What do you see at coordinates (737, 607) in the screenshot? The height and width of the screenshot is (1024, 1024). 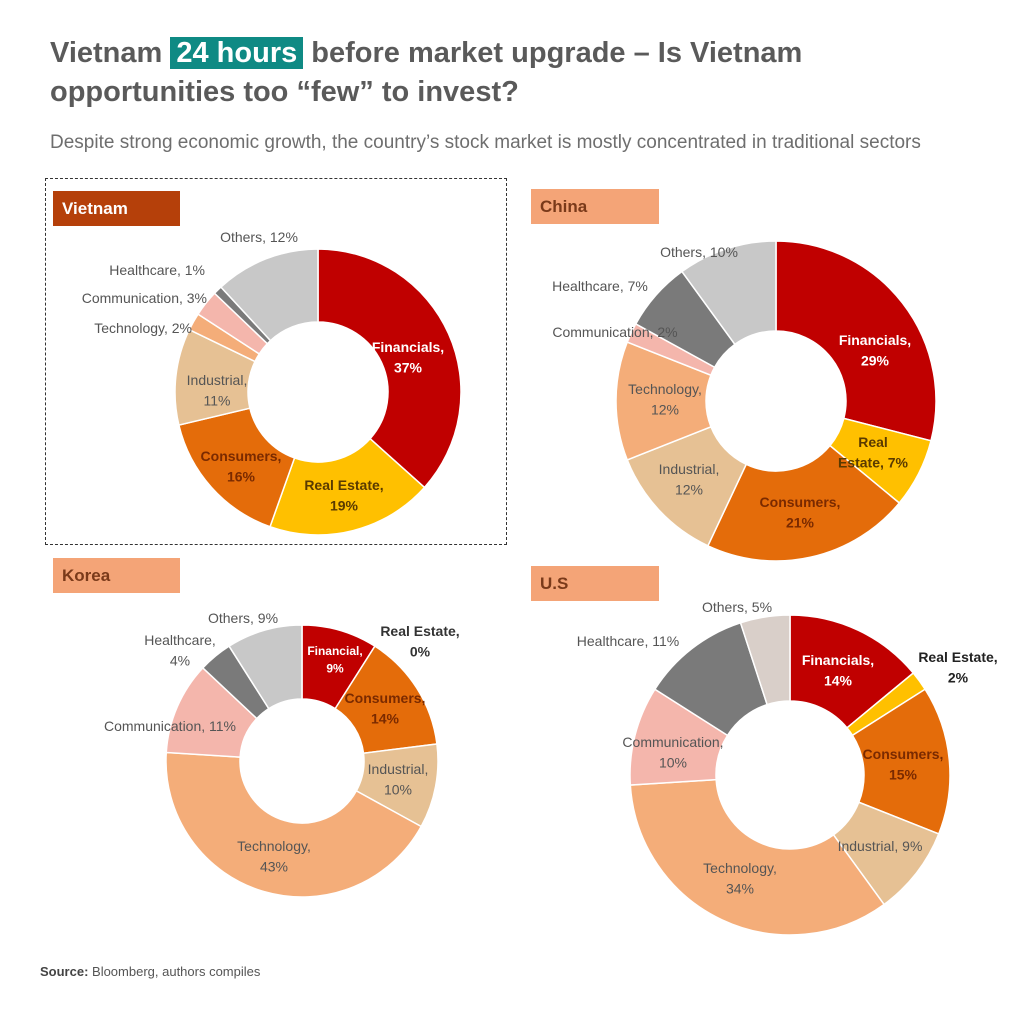 I see `u-s-label-others: Others, 5%` at bounding box center [737, 607].